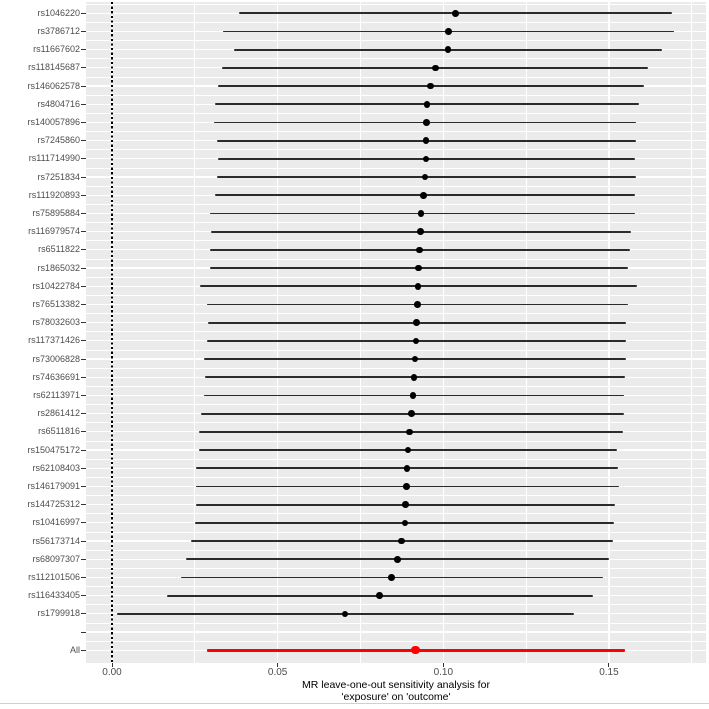 The image size is (709, 709). Describe the element at coordinates (59, 249) in the screenshot. I see `snp-label: rs6511822` at that location.